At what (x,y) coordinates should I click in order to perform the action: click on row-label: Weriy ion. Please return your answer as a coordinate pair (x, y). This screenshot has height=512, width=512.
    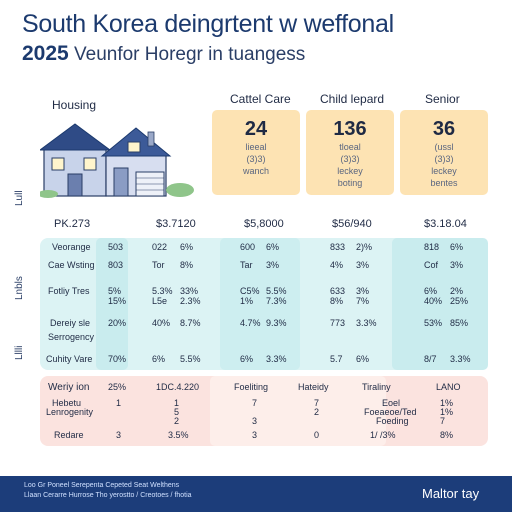
    Looking at the image, I should click on (69, 387).